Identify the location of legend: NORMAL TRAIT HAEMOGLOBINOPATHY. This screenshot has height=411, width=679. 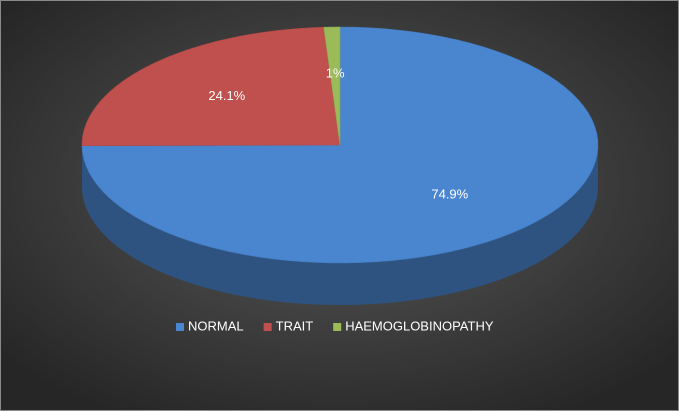
(335, 325).